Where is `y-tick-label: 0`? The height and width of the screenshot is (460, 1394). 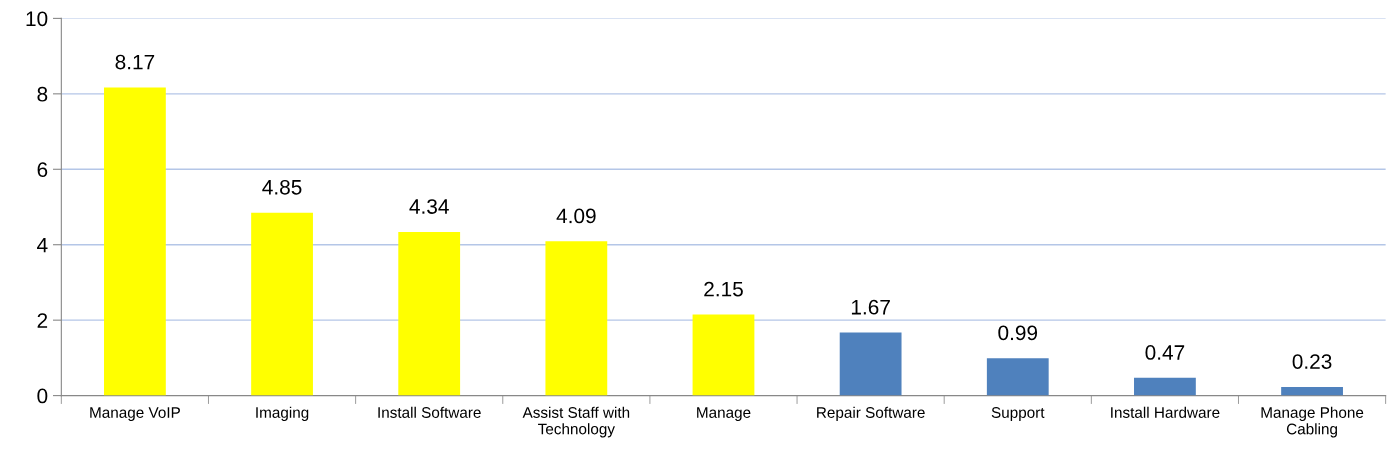
y-tick-label: 0 is located at coordinates (42, 396).